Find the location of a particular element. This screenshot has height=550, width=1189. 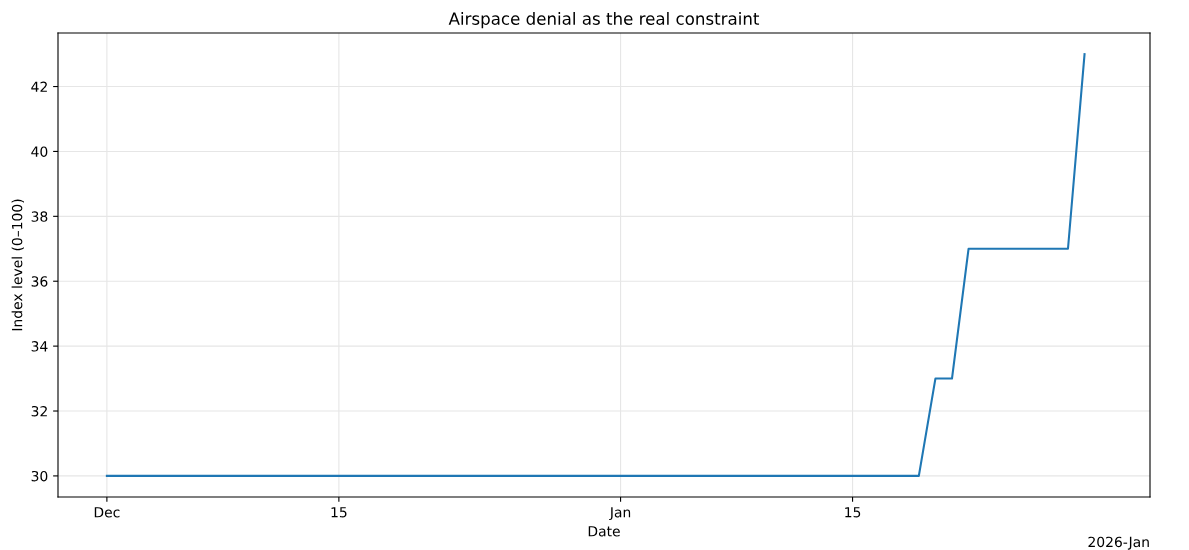

y-tick-label: 32 is located at coordinates (39, 411).